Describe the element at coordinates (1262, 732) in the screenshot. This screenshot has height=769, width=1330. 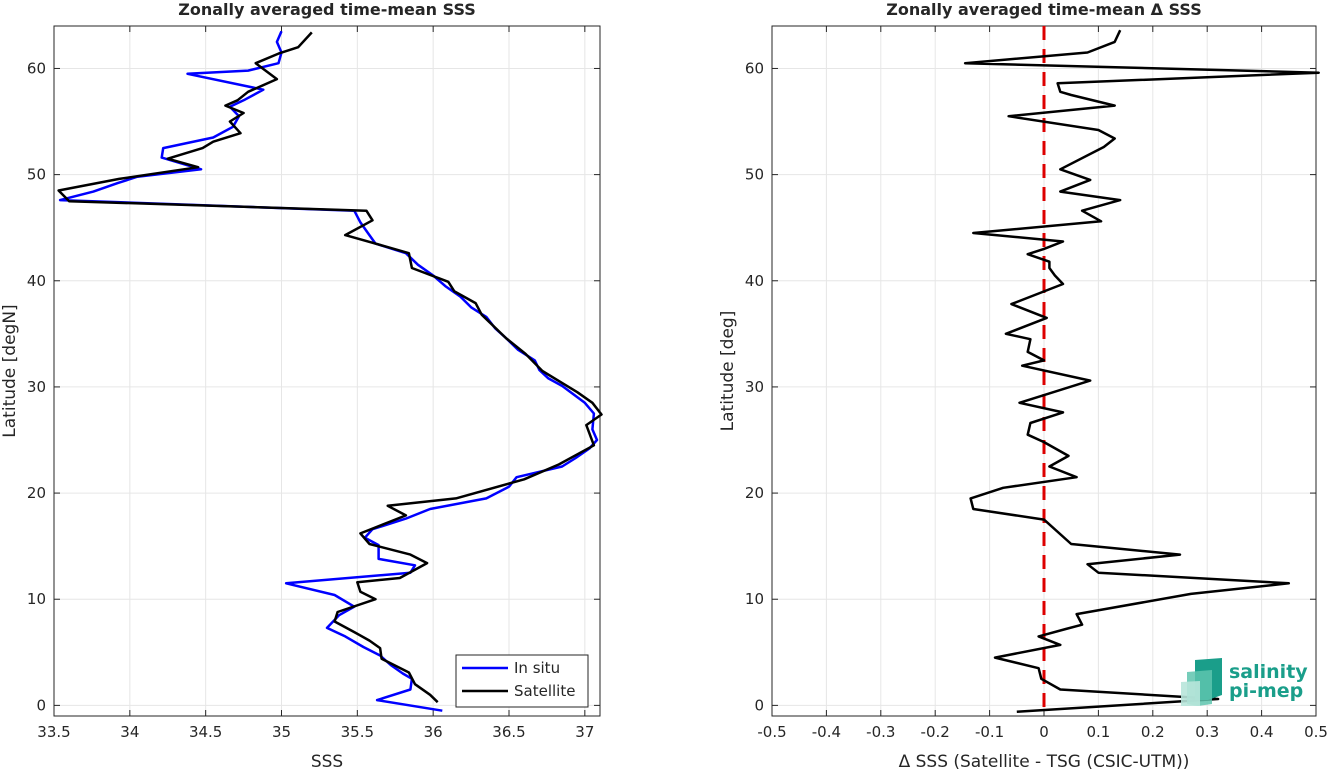
I see `x-tick-label: 0.4` at that location.